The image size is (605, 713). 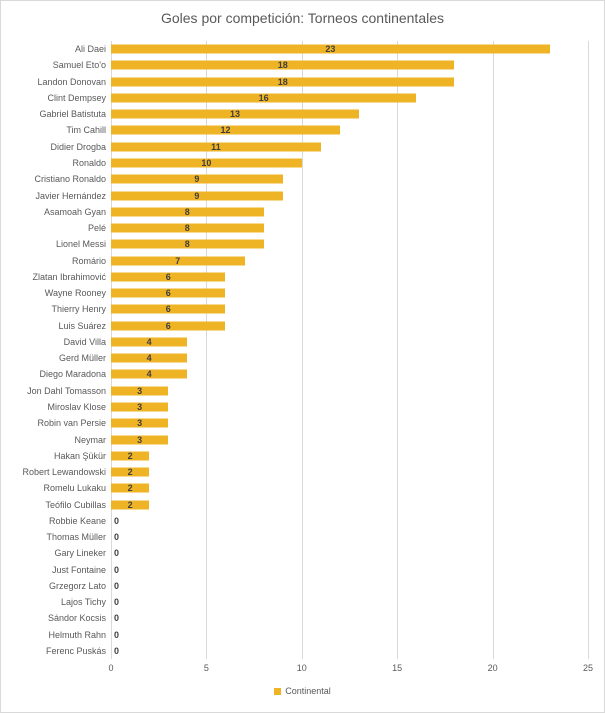 What do you see at coordinates (76, 97) in the screenshot?
I see `category-label: Clint Dempsey` at bounding box center [76, 97].